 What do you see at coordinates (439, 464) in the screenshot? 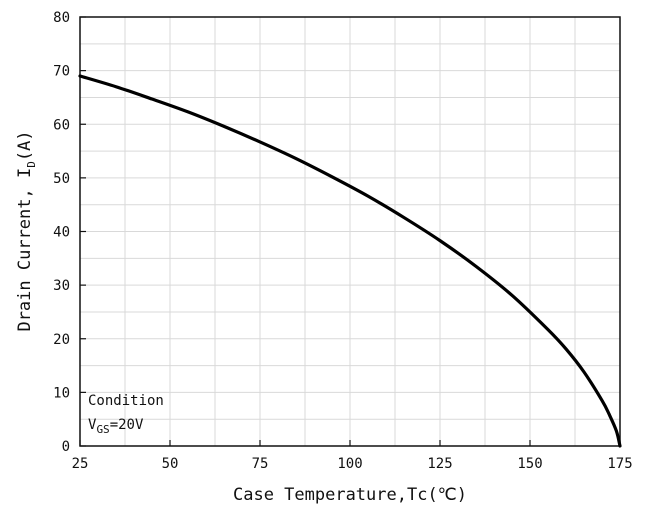
I see `x-tick-label: 125` at bounding box center [439, 464].